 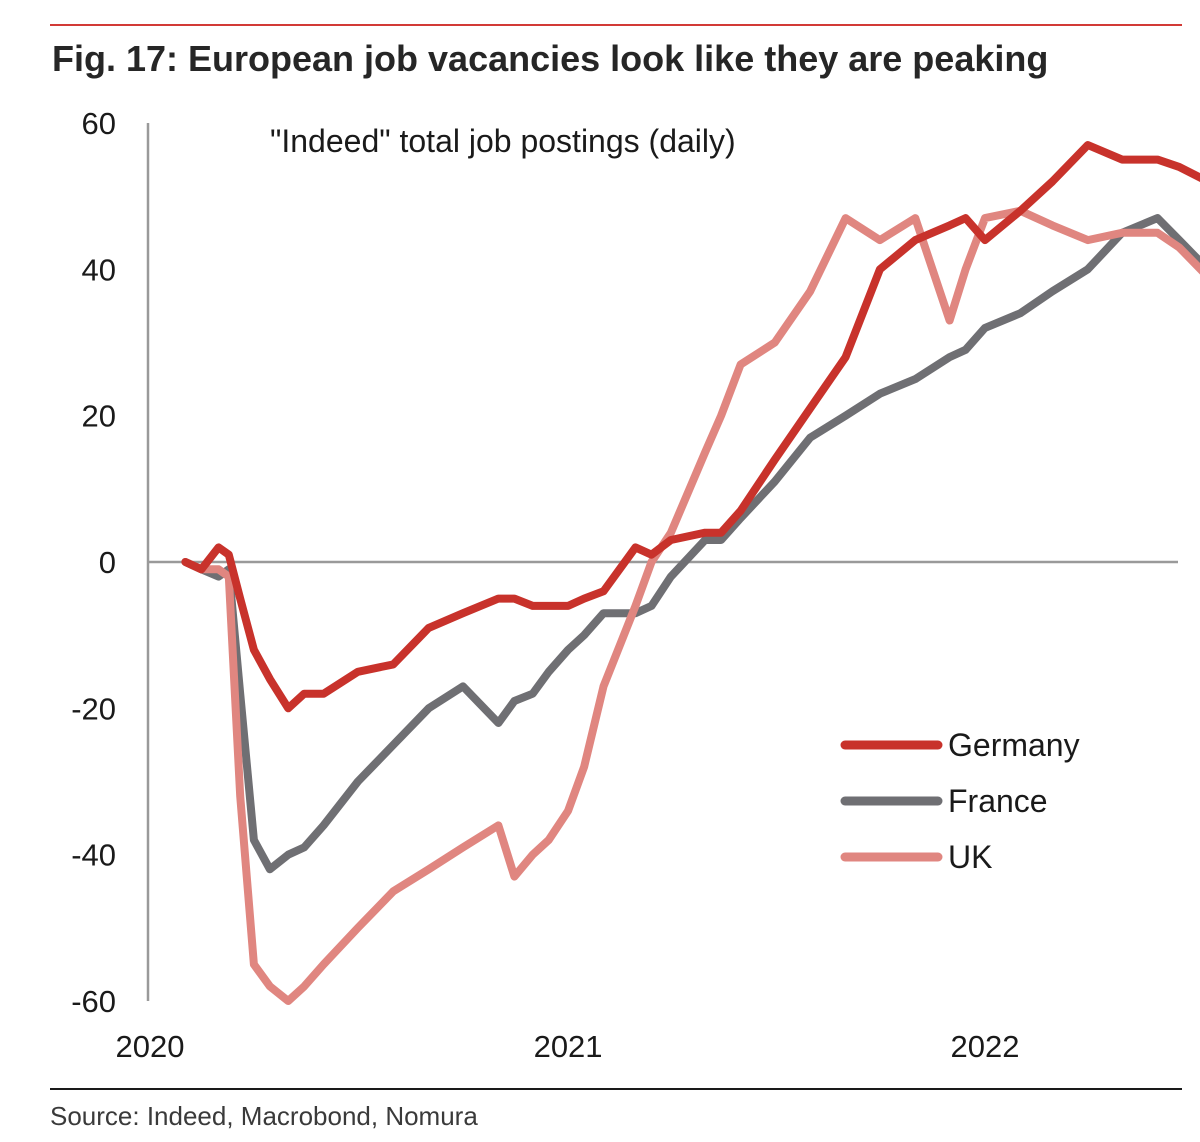 What do you see at coordinates (99, 269) in the screenshot?
I see `y-tick-label: 40` at bounding box center [99, 269].